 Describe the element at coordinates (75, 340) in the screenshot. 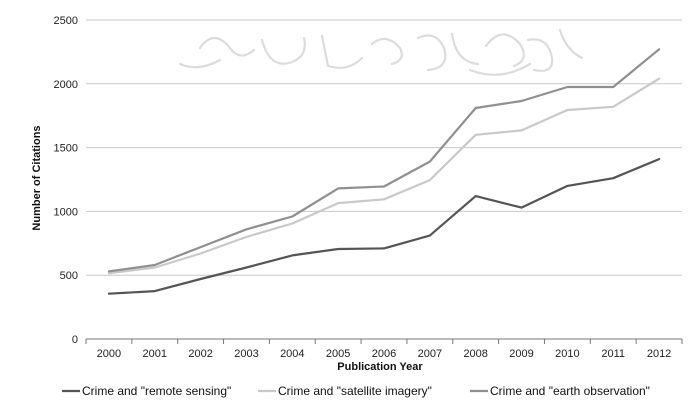

I see `y-tick-label: 0` at that location.